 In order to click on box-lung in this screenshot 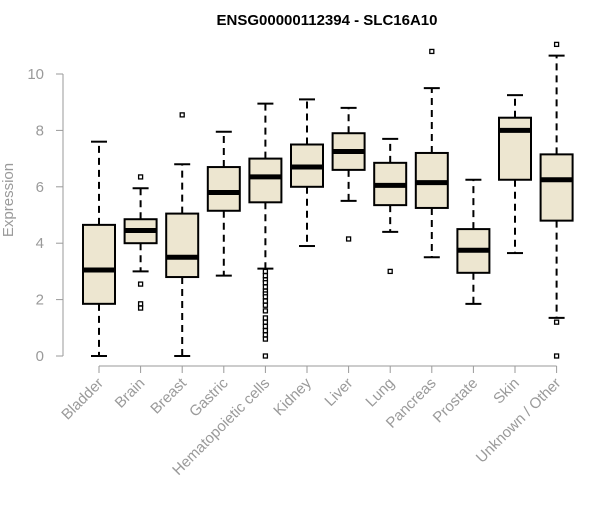, I will do `click(390, 206)`.